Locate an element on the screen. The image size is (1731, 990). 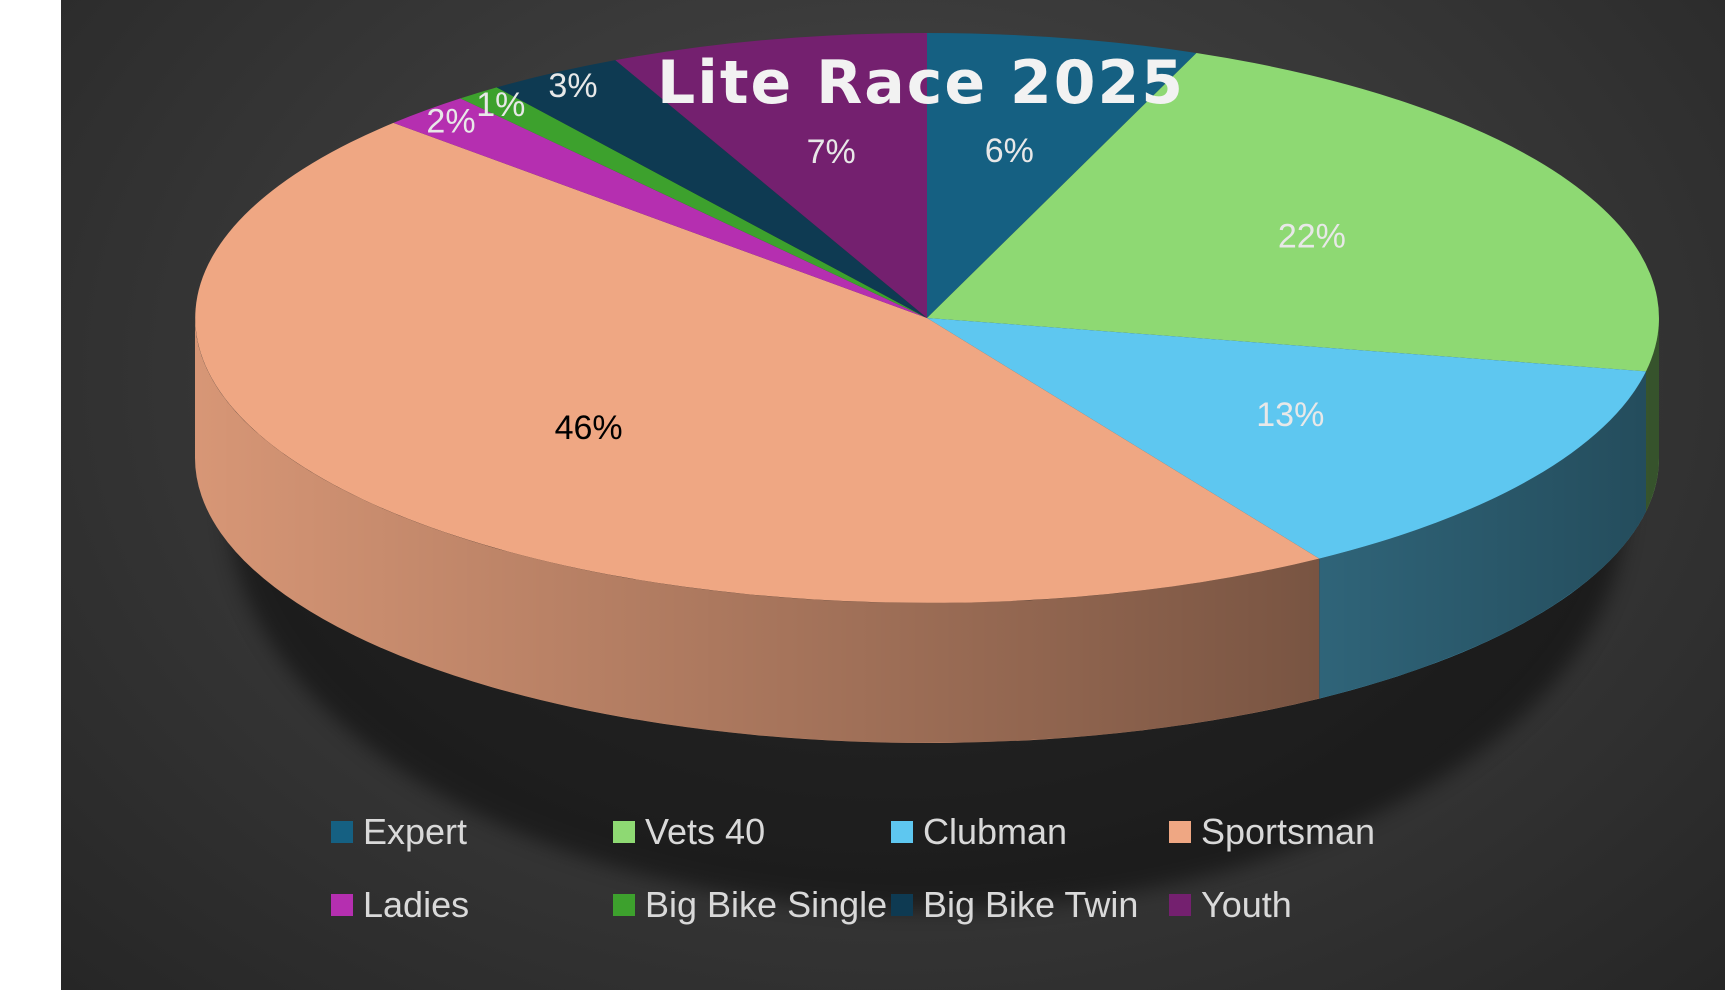
chart-title: Lite Race 2025 is located at coordinates (921, 83).